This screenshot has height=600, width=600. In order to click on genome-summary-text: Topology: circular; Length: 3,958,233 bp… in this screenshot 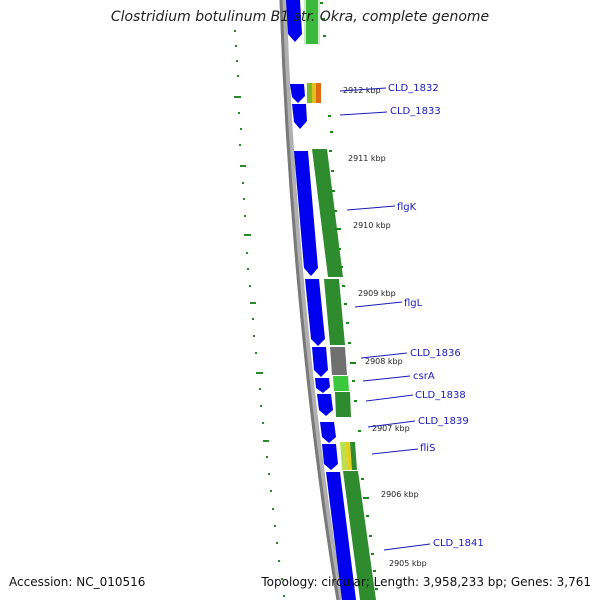, I will do `click(426, 582)`.